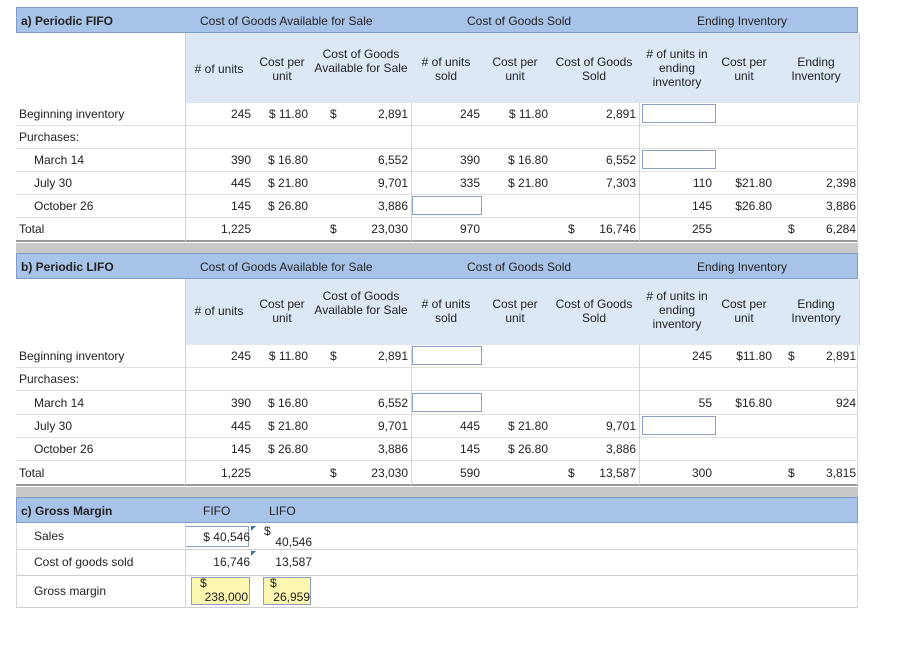 The height and width of the screenshot is (661, 914). Describe the element at coordinates (219, 311) in the screenshot. I see `lifo-h-units: # of units` at that location.